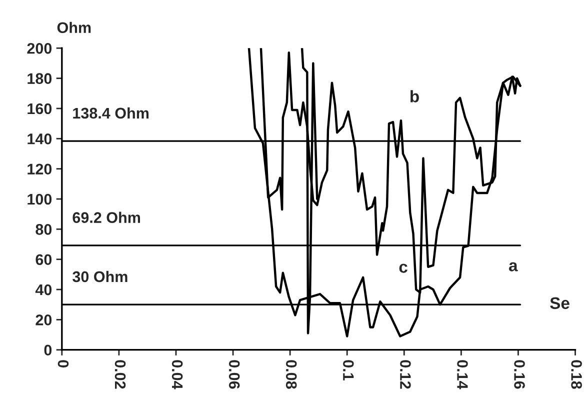 The image size is (584, 415). I want to click on x-tick-label: 0, so click(63, 364).